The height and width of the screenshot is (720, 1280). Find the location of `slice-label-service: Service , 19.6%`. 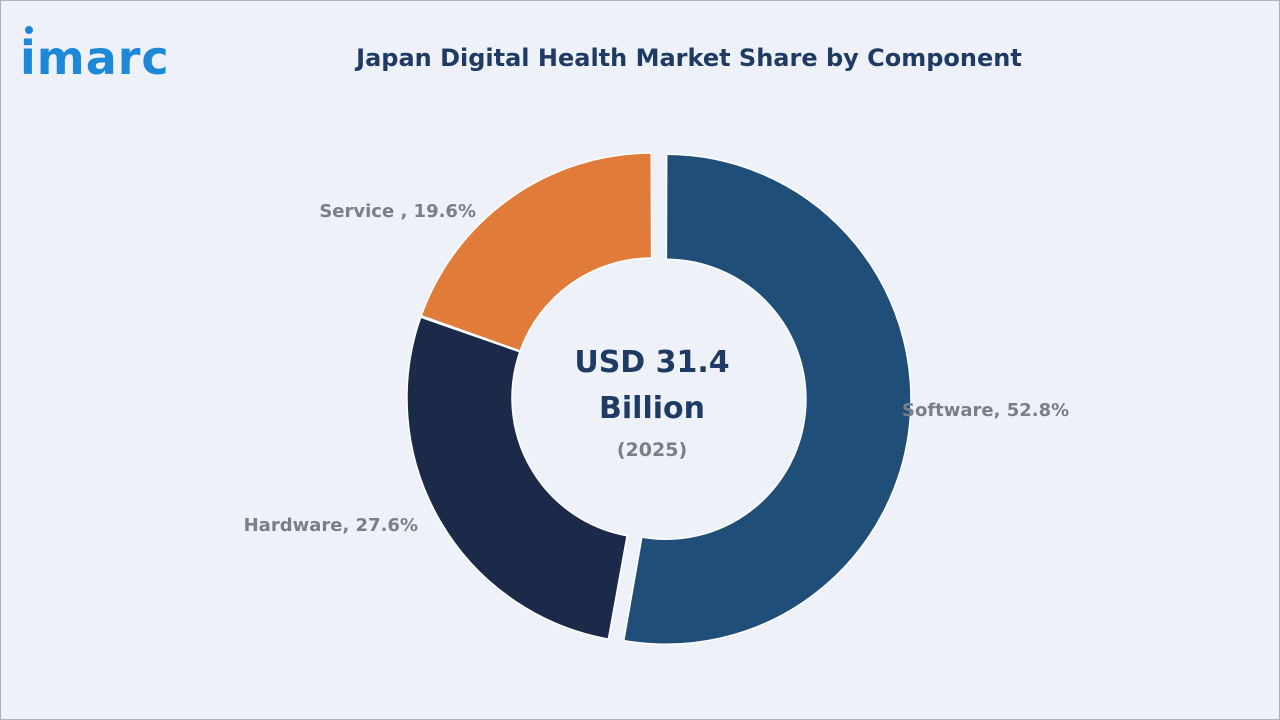

slice-label-service: Service , 19.6% is located at coordinates (397, 211).